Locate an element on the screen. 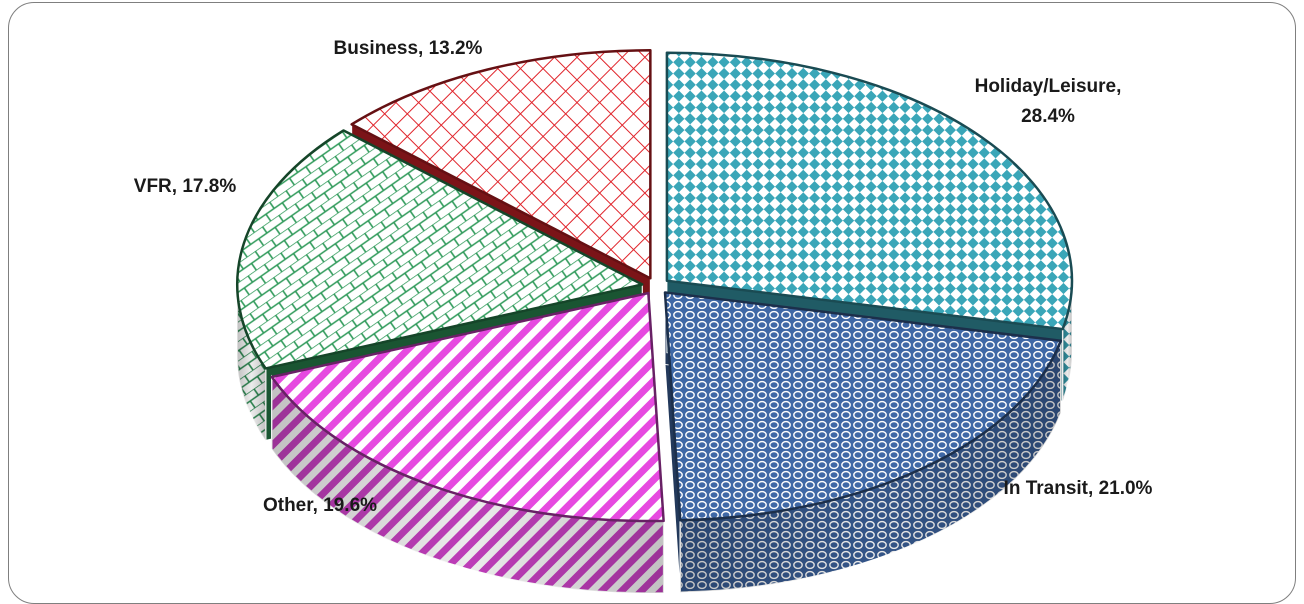 This screenshot has width=1304, height=604. slice-other is located at coordinates (467, 407).